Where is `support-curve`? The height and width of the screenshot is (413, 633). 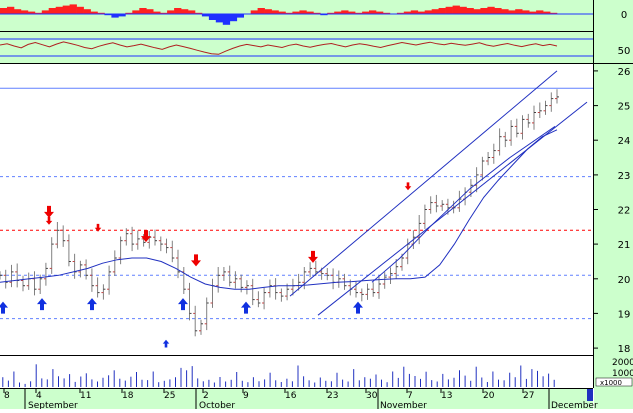 support-curve is located at coordinates (463, 204).